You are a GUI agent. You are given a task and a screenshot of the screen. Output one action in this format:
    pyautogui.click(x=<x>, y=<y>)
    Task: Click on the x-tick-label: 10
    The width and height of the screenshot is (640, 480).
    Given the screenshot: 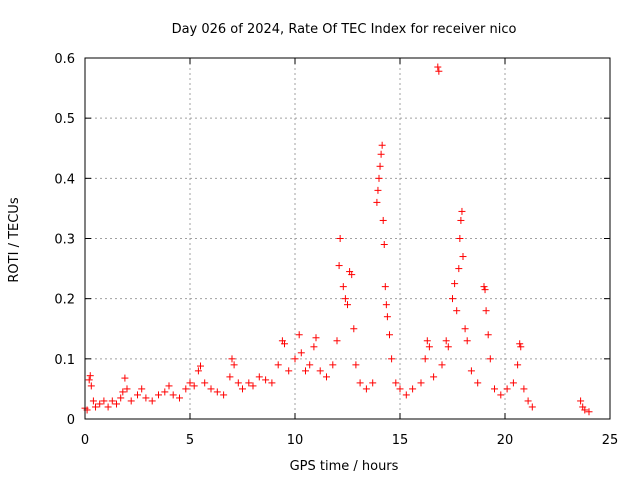 What is the action you would take?
    pyautogui.click(x=295, y=440)
    